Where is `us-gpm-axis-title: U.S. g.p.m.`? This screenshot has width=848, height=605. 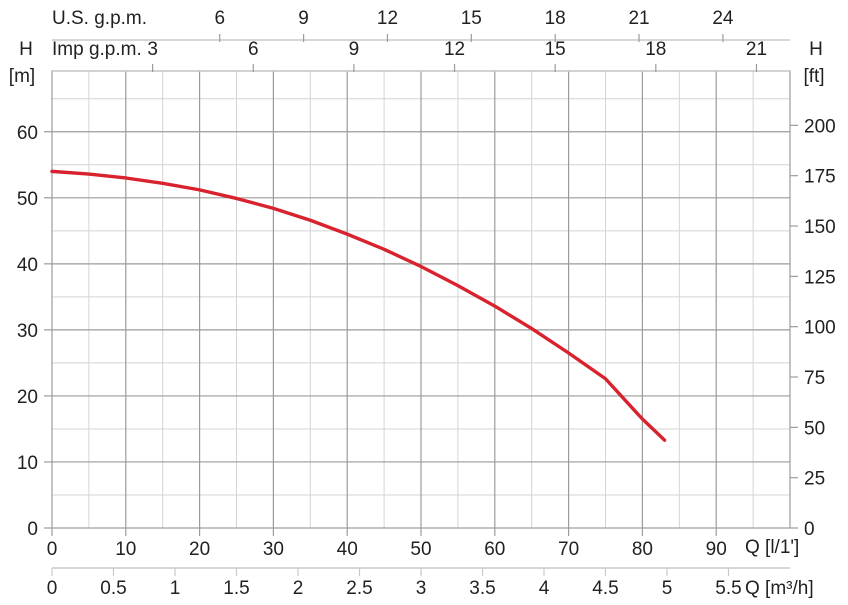 us-gpm-axis-title: U.S. g.p.m. is located at coordinates (99, 18).